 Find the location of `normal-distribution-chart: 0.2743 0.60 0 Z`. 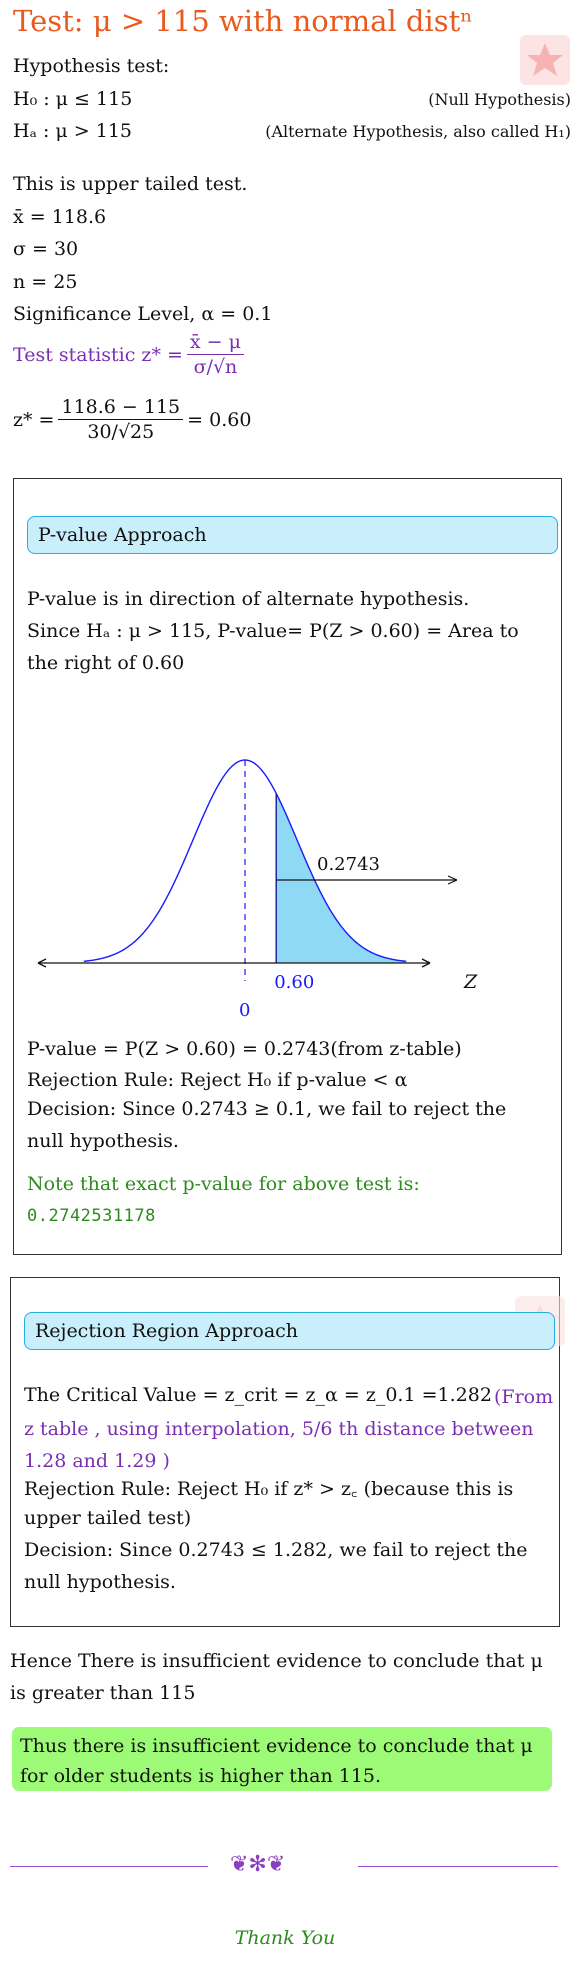

normal-distribution-chart: 0.2743 0.60 0 Z is located at coordinates (257, 890).